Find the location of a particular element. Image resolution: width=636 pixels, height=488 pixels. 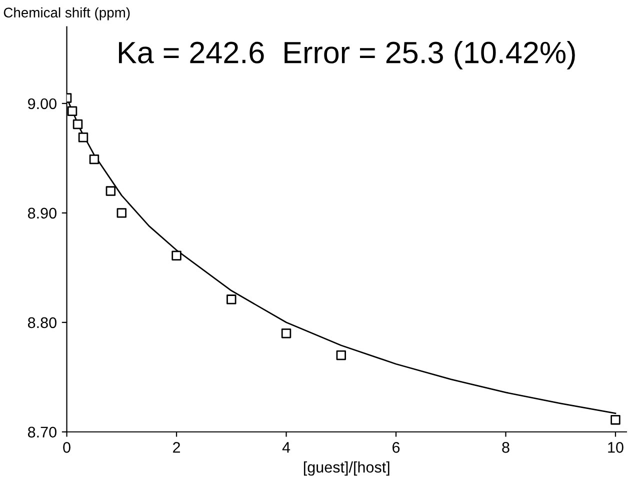

x-tick-label: 10 is located at coordinates (616, 447).